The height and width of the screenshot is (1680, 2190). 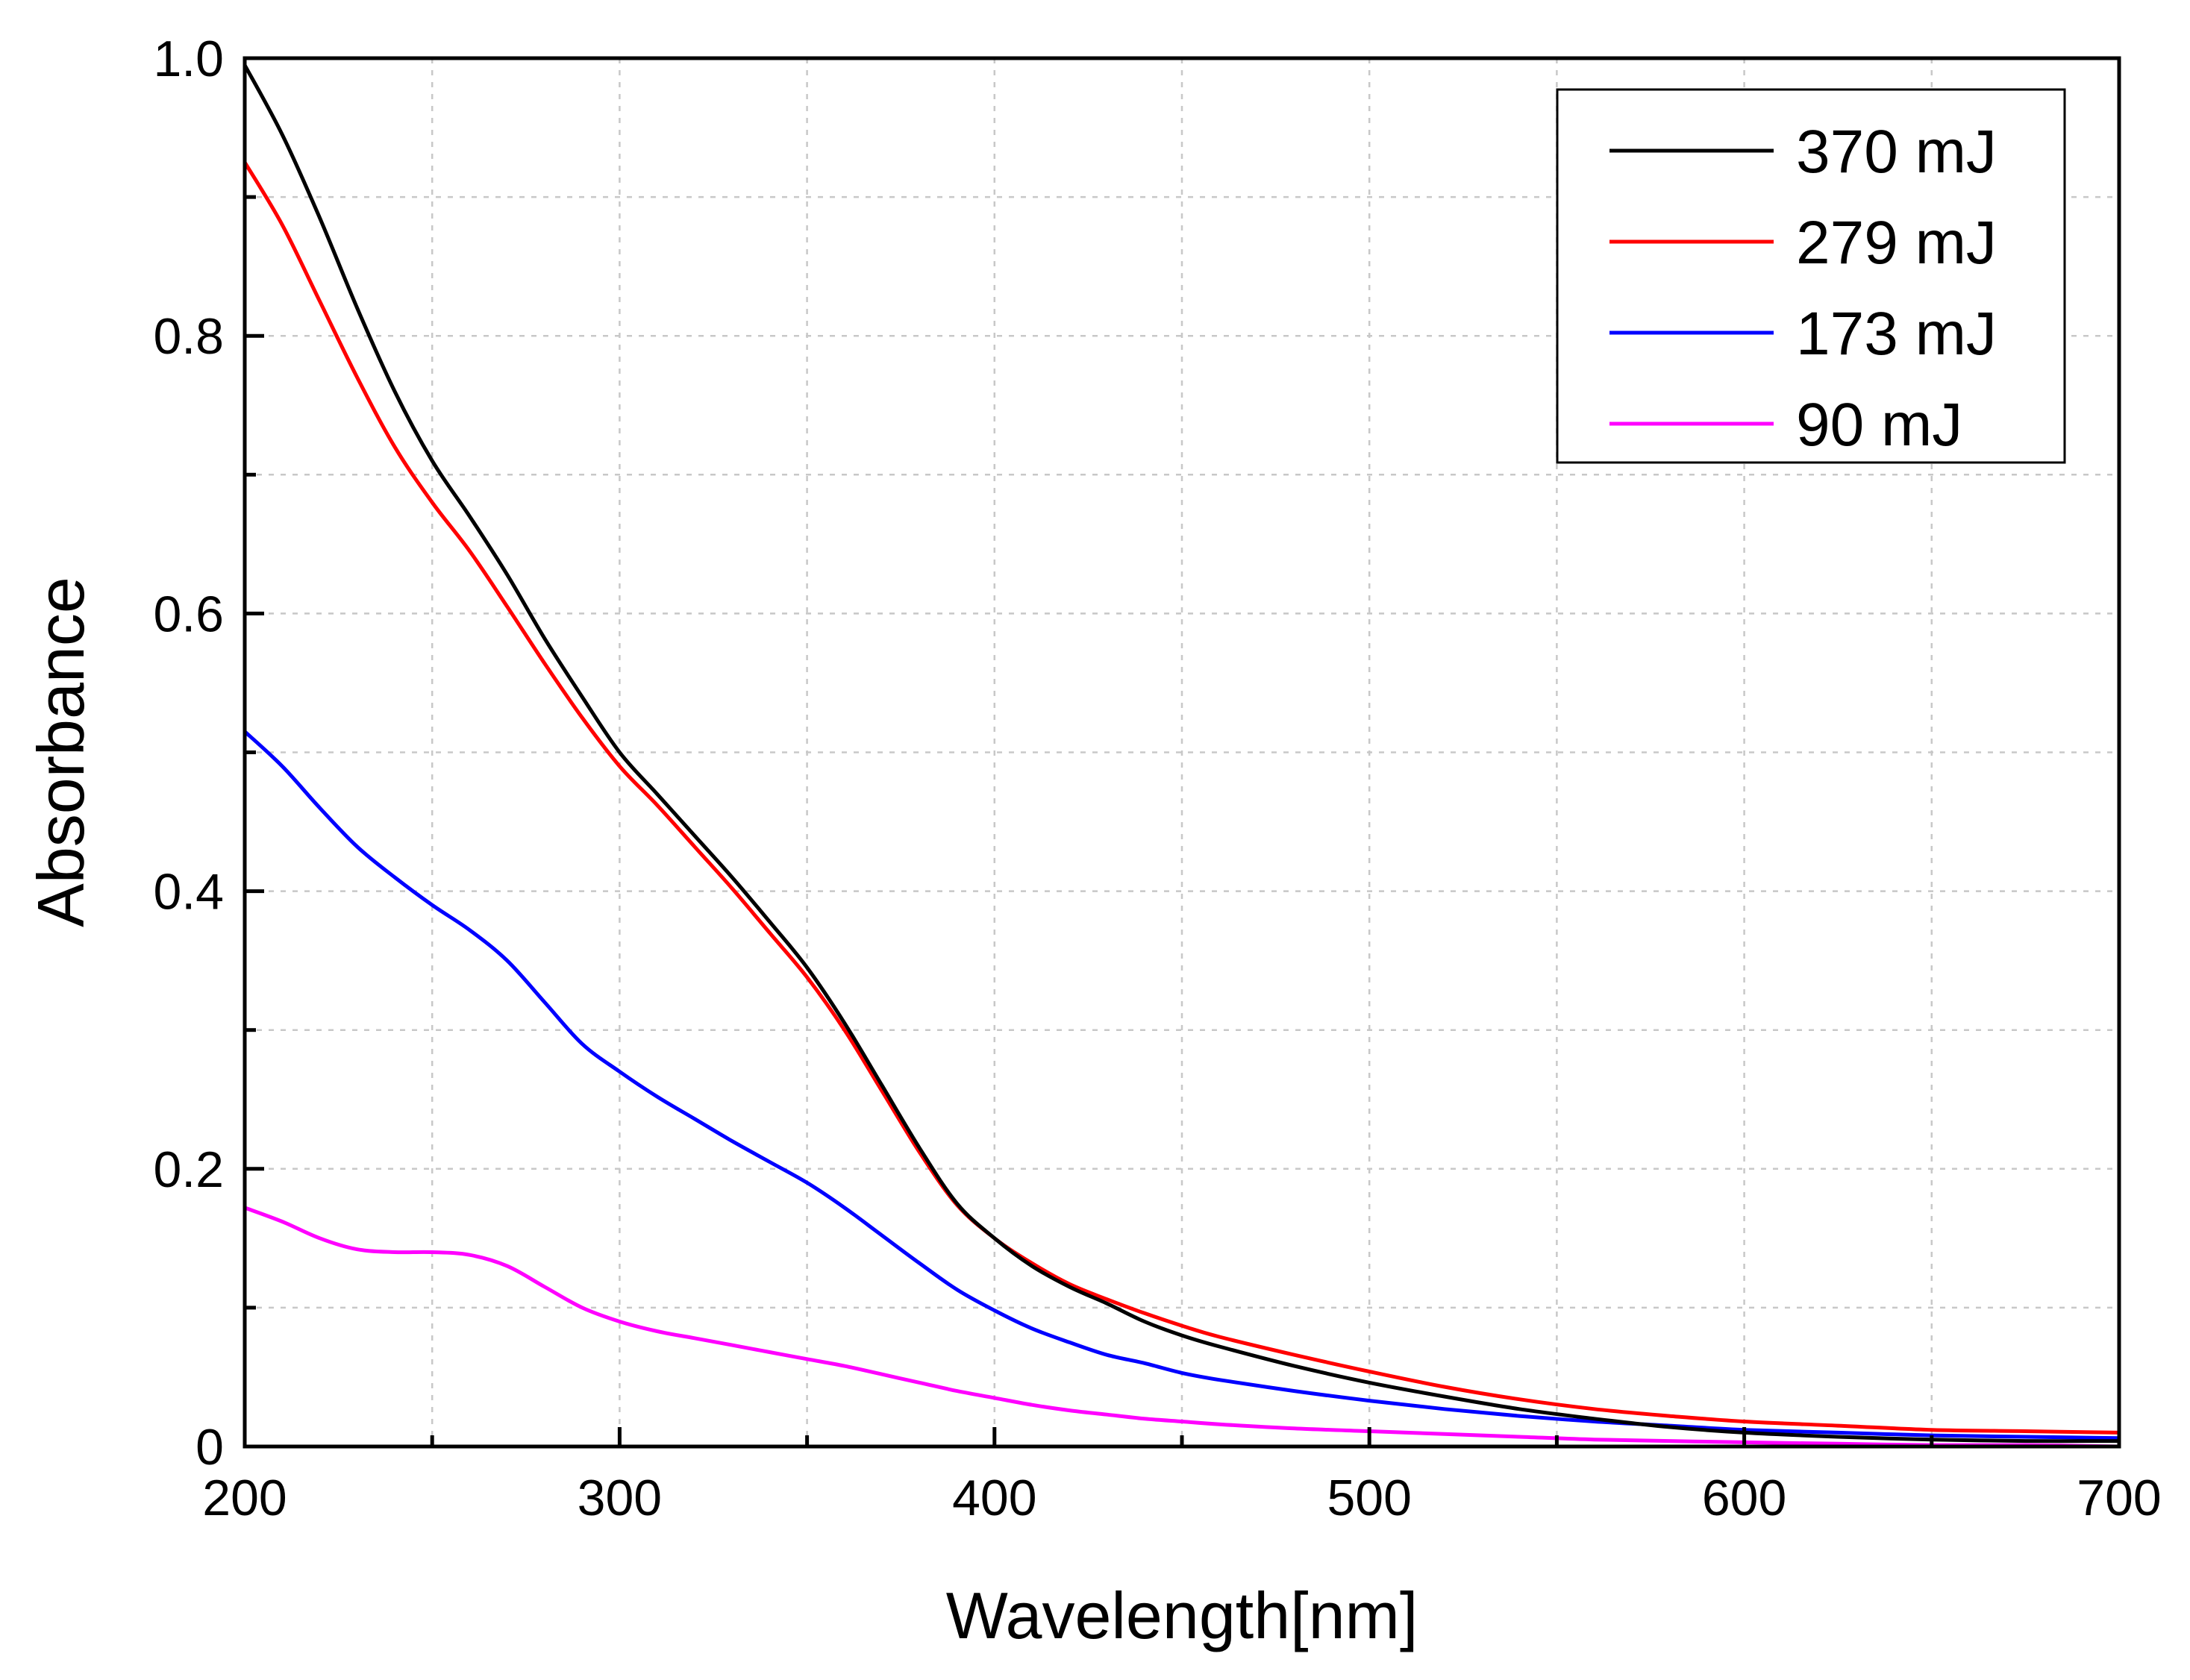 I want to click on legend-label-173-mj: 173 mJ, so click(x=1896, y=334).